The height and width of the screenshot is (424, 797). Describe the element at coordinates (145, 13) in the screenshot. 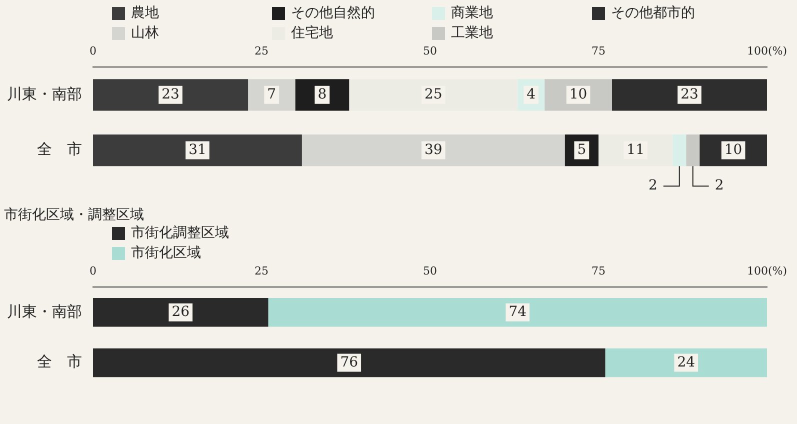

I see `legend-label: 農地` at that location.